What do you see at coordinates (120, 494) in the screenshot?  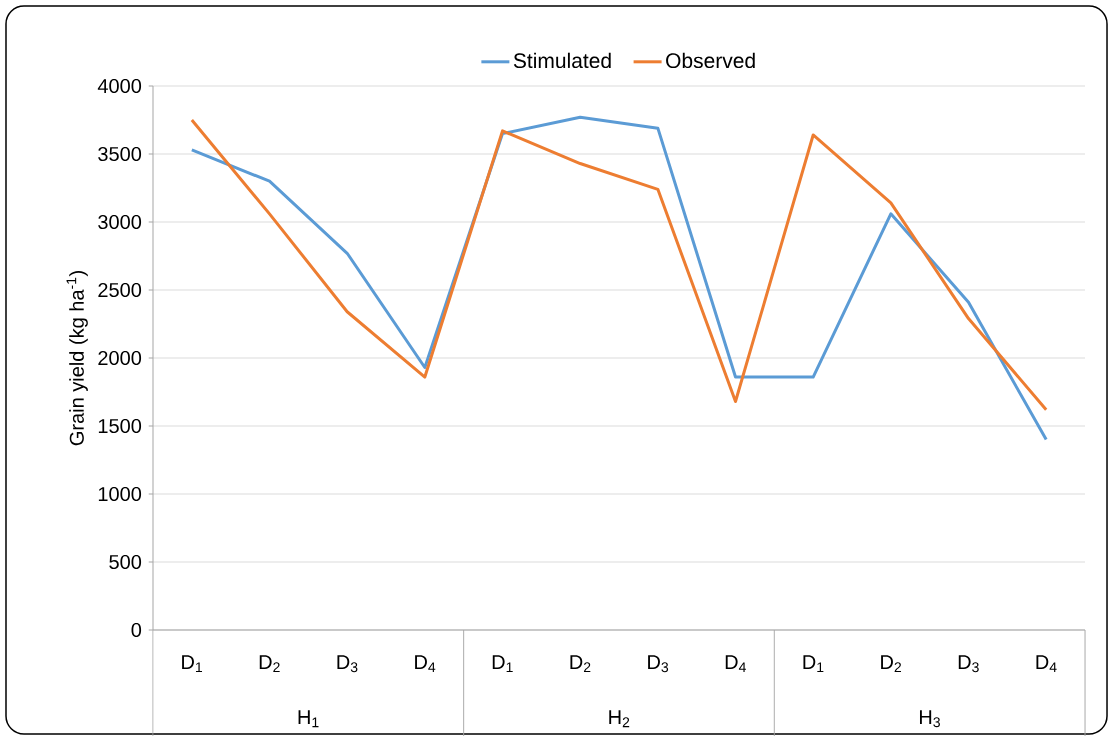 I see `y-tick-label: 1000` at bounding box center [120, 494].